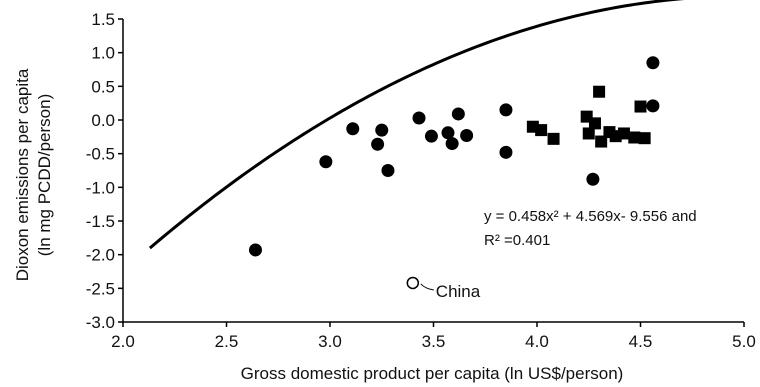 The height and width of the screenshot is (387, 760). What do you see at coordinates (103, 53) in the screenshot?
I see `y-tick-label: 1.0` at bounding box center [103, 53].